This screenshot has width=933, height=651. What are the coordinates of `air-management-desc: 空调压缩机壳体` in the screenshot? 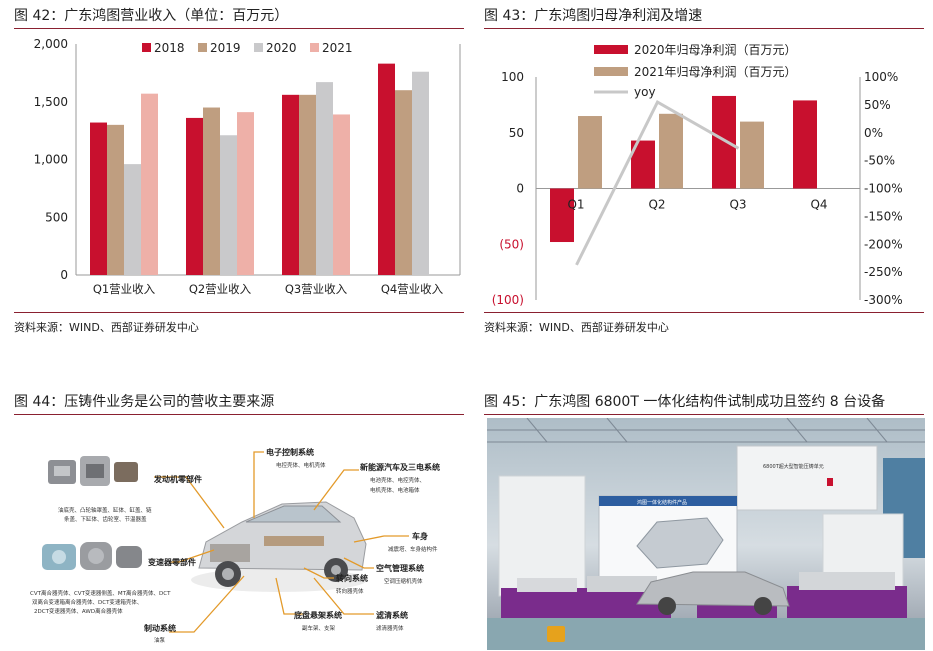 It's located at (403, 581).